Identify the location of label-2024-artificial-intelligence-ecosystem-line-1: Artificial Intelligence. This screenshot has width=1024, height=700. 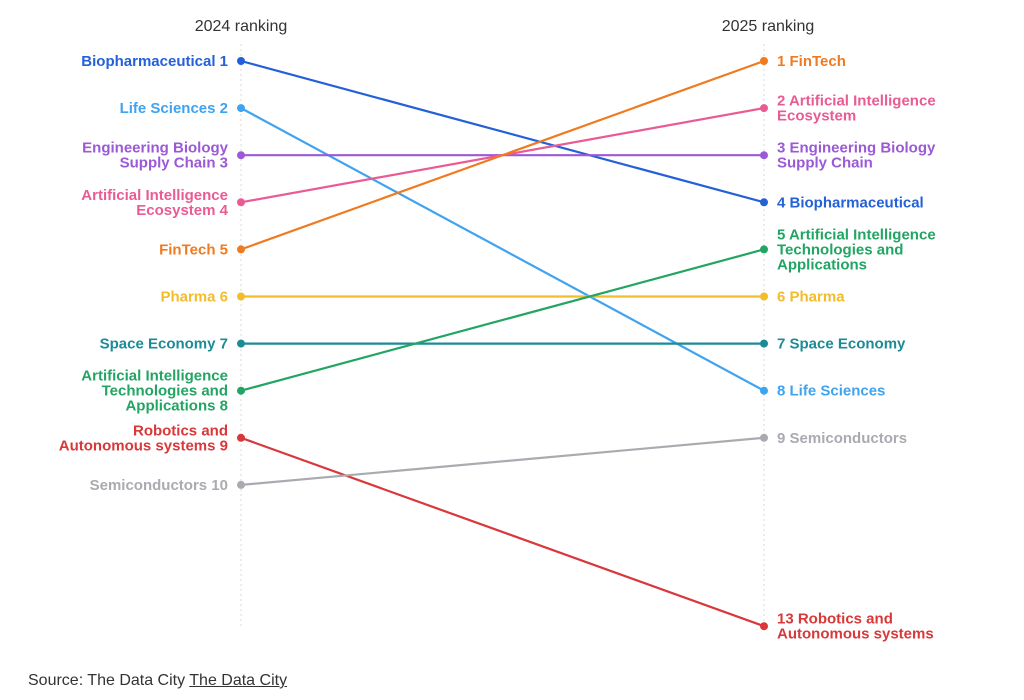
(154, 195).